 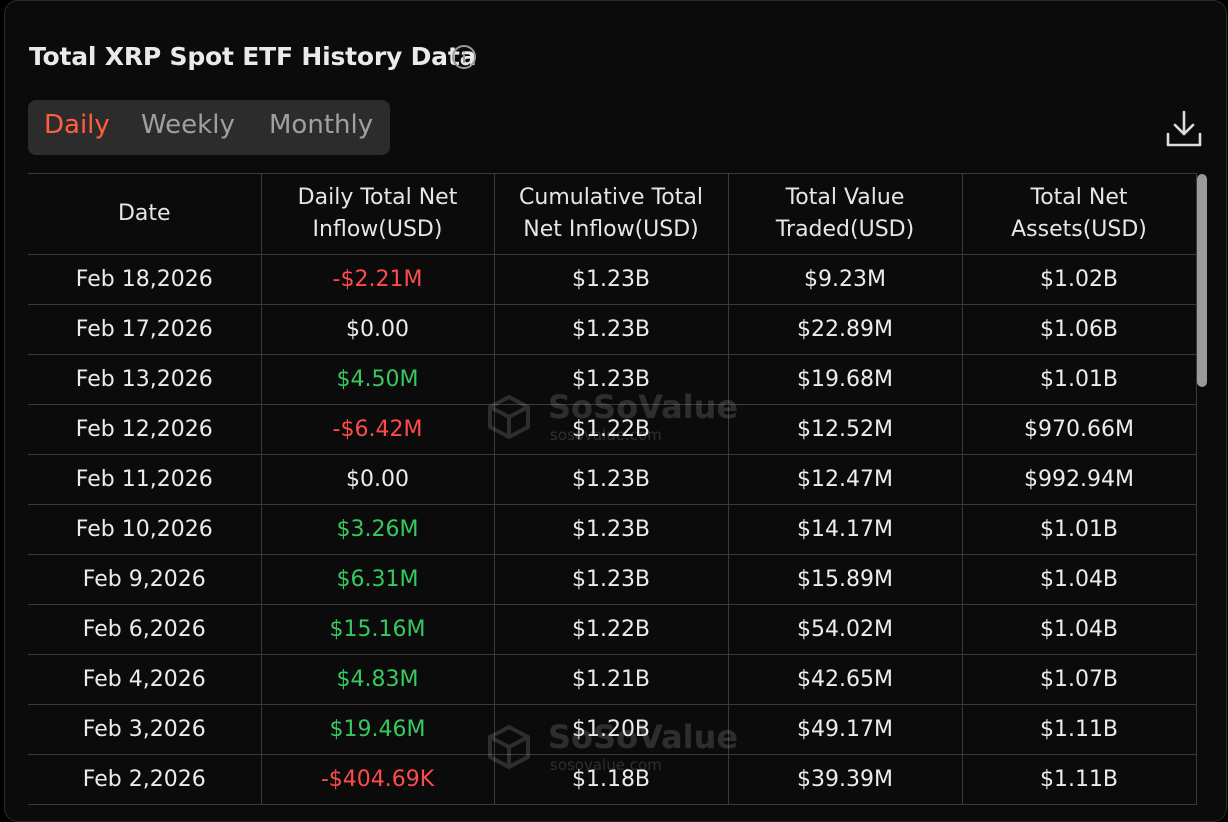 I want to click on cell-date: Feb 18,2026, so click(x=145, y=279).